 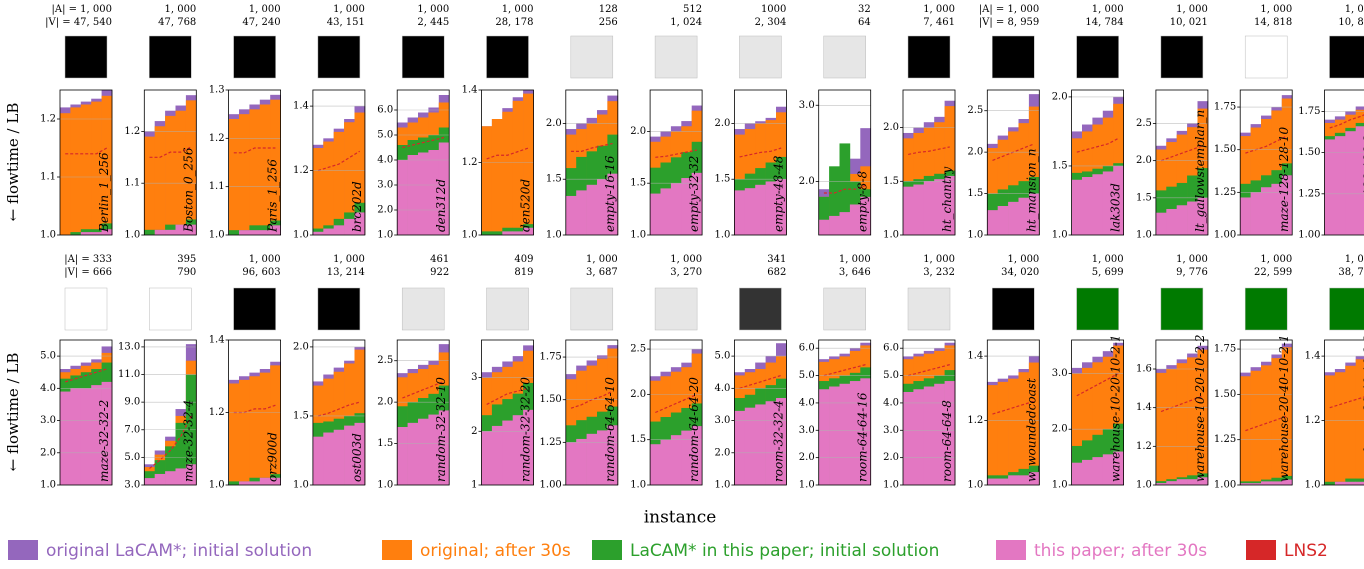 I want to click on instance-name: warehouse-10-20-10-2-2, so click(x=1200, y=408).